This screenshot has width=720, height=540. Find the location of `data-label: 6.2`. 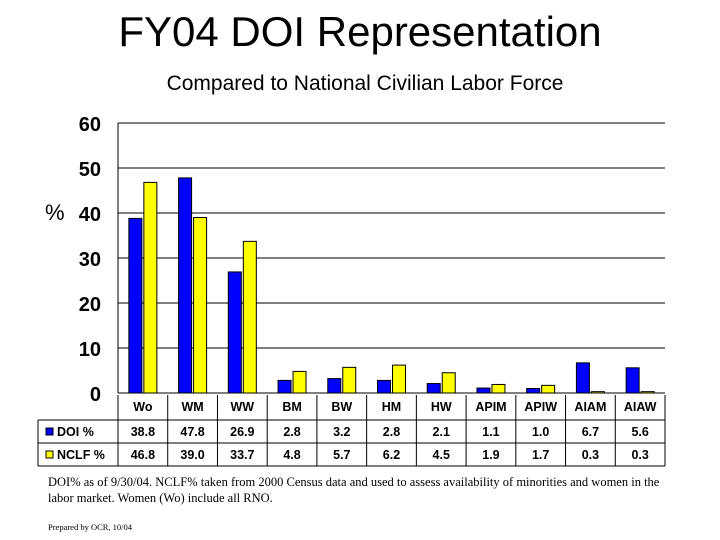

data-label: 6.2 is located at coordinates (391, 455).